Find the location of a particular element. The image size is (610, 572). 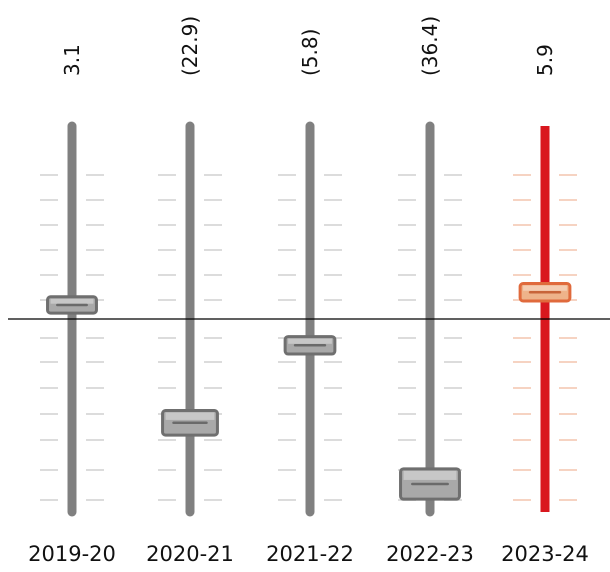

value-label: 5.9 is located at coordinates (545, 60).